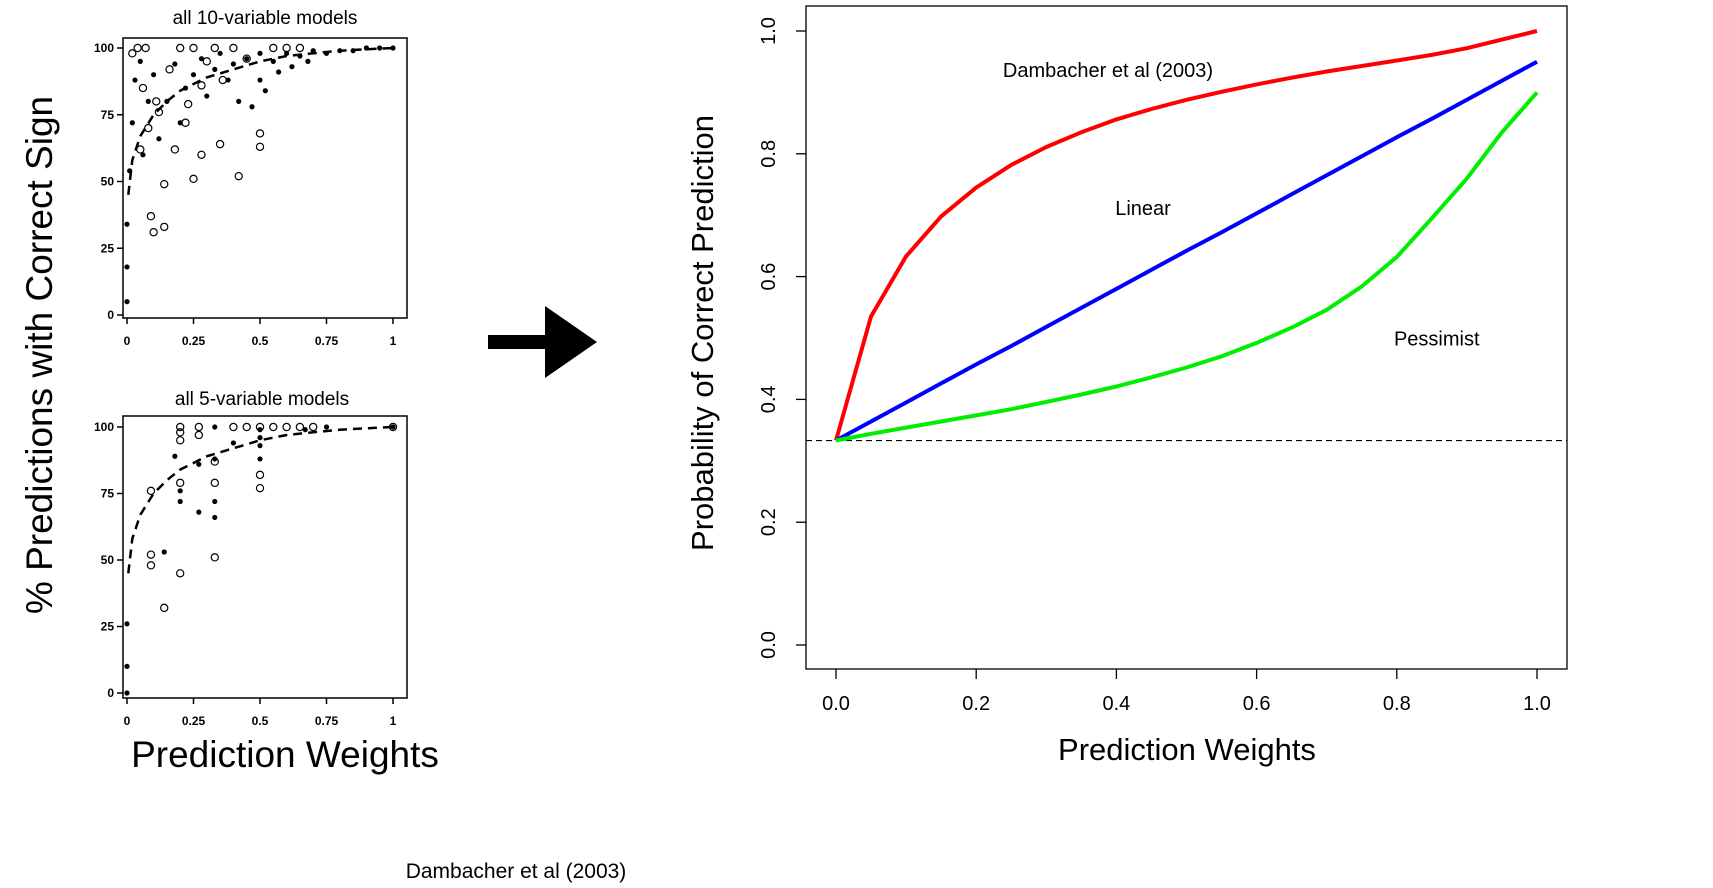 The width and height of the screenshot is (1713, 888). I want to click on line-chart-x-tick-label: 0.6, so click(1257, 704).